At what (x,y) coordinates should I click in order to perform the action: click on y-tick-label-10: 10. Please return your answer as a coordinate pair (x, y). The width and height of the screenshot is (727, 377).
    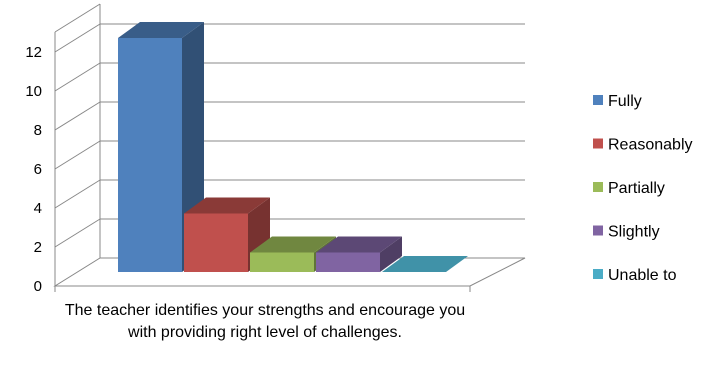
    Looking at the image, I should click on (33, 91).